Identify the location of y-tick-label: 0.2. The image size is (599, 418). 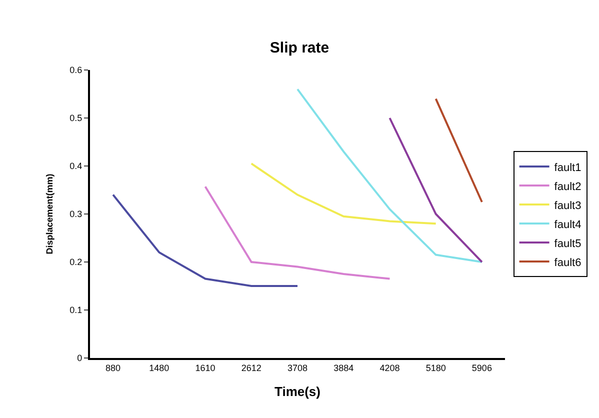
(76, 262).